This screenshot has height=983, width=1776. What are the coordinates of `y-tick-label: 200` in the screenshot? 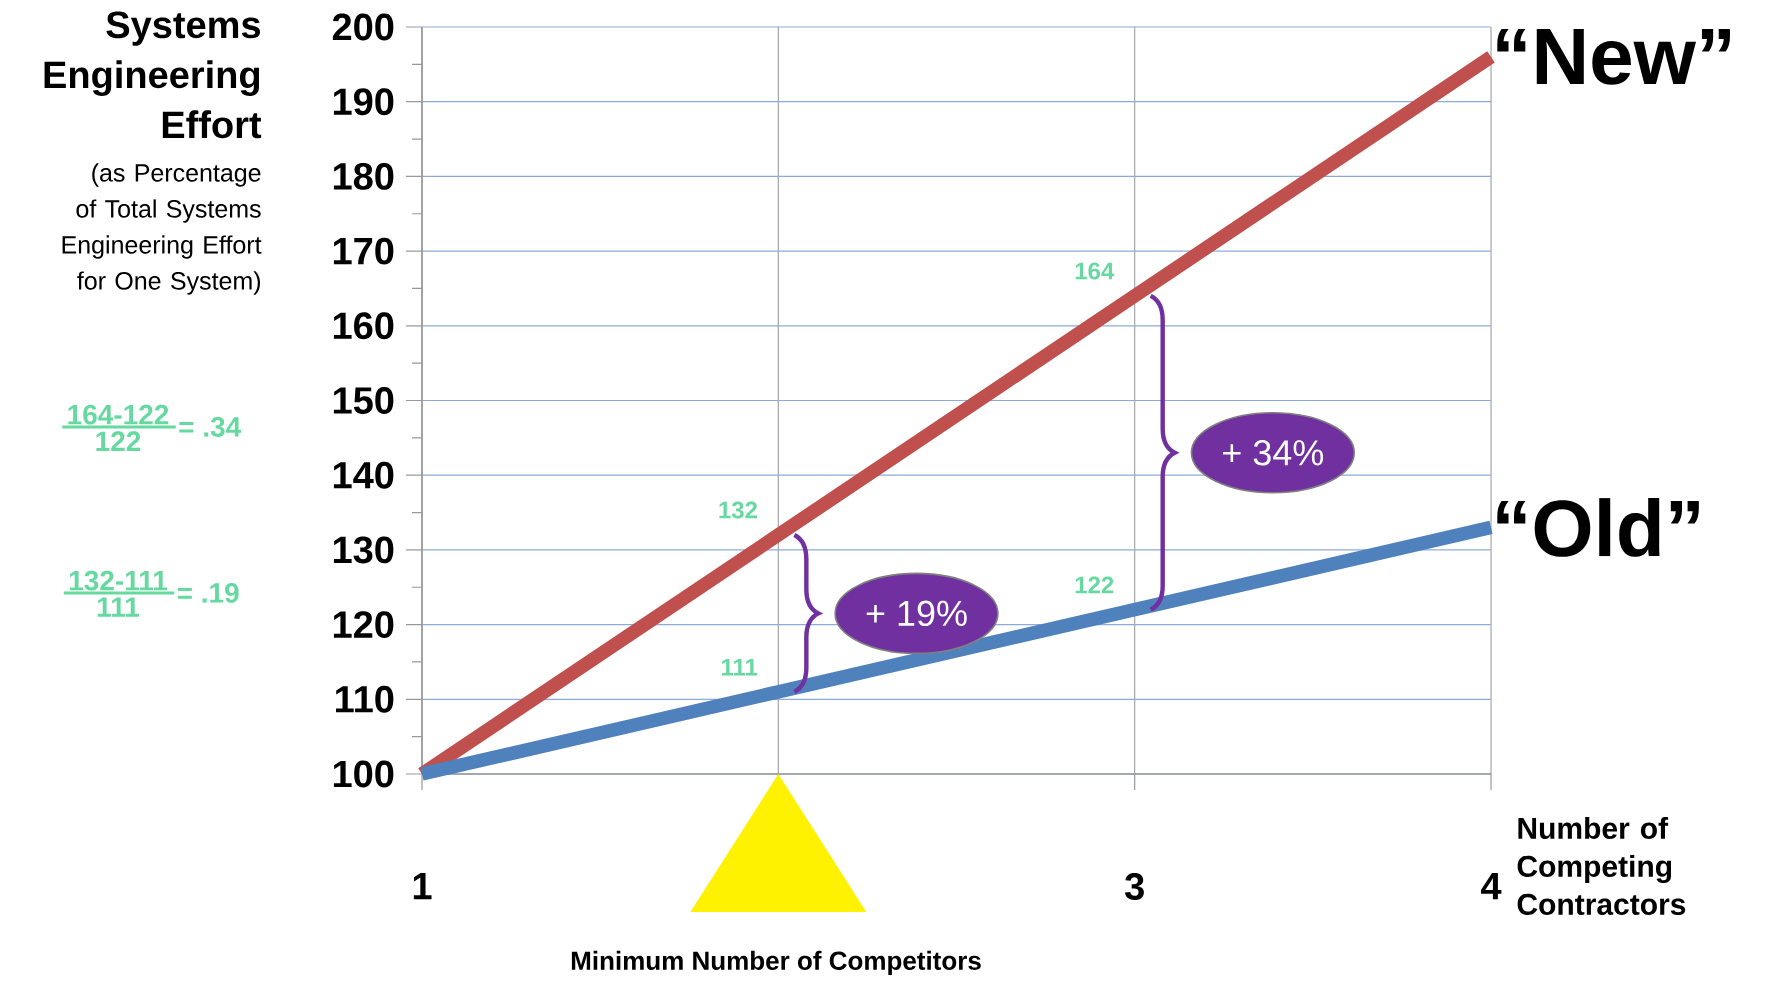 It's located at (363, 27).